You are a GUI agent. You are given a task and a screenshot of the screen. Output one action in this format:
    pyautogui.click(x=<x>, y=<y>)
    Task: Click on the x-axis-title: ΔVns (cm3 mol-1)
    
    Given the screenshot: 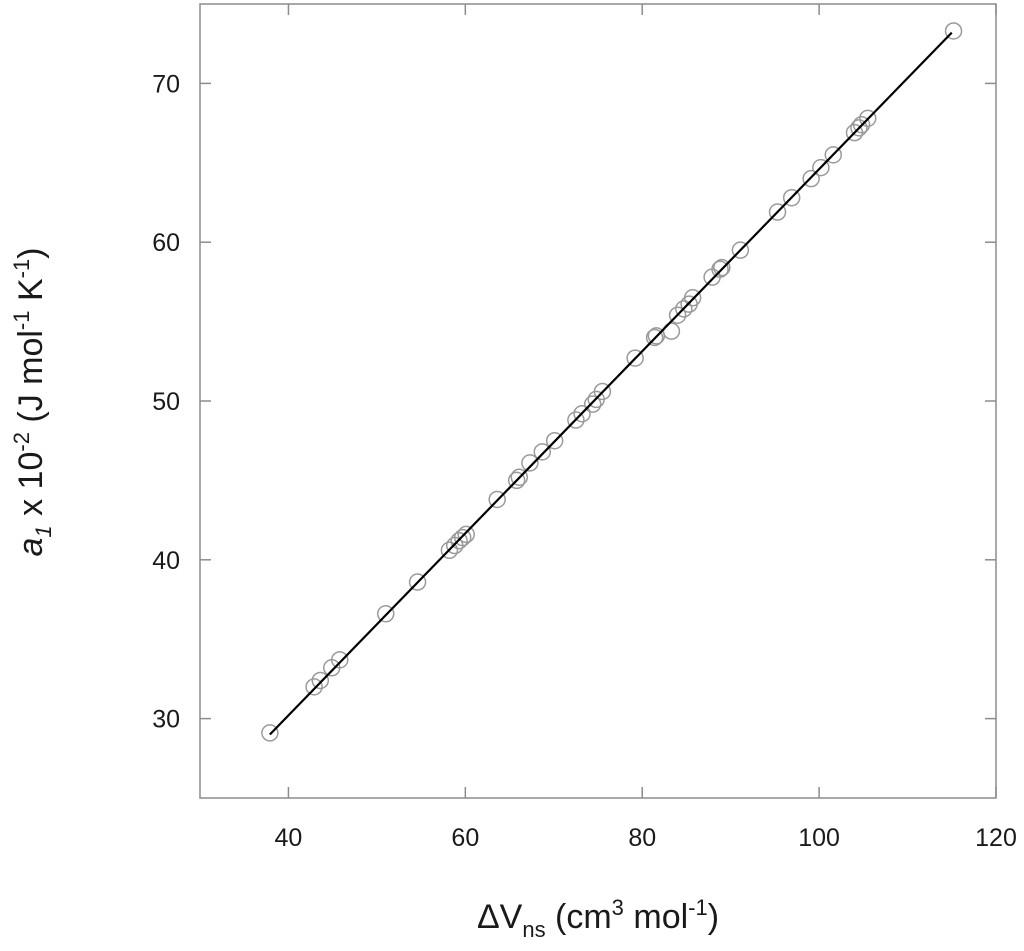 What is the action you would take?
    pyautogui.click(x=598, y=918)
    